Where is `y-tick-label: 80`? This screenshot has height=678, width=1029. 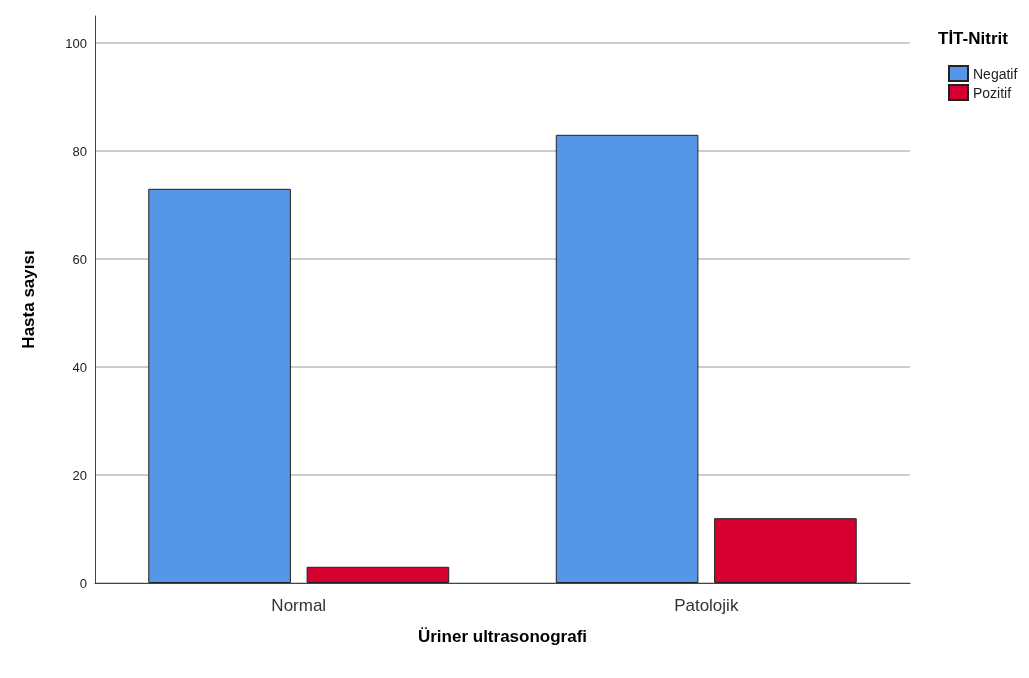
y-tick-label: 80 is located at coordinates (79, 151).